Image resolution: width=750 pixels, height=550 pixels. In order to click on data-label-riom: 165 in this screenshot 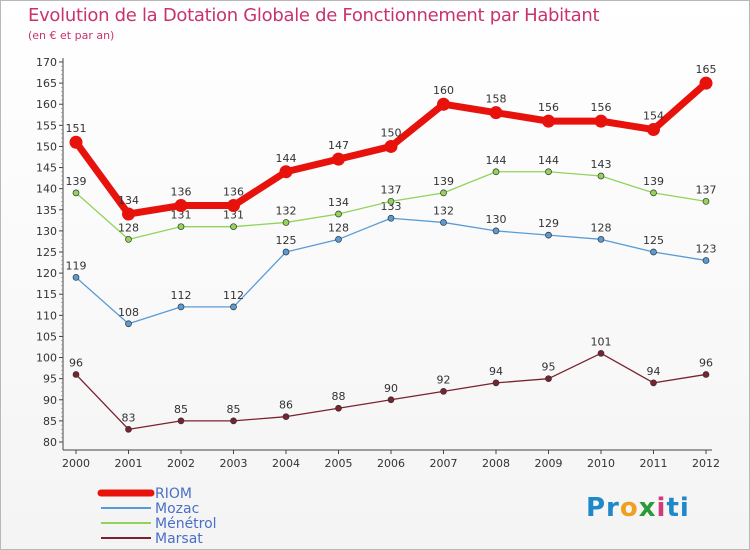, I will do `click(706, 69)`.